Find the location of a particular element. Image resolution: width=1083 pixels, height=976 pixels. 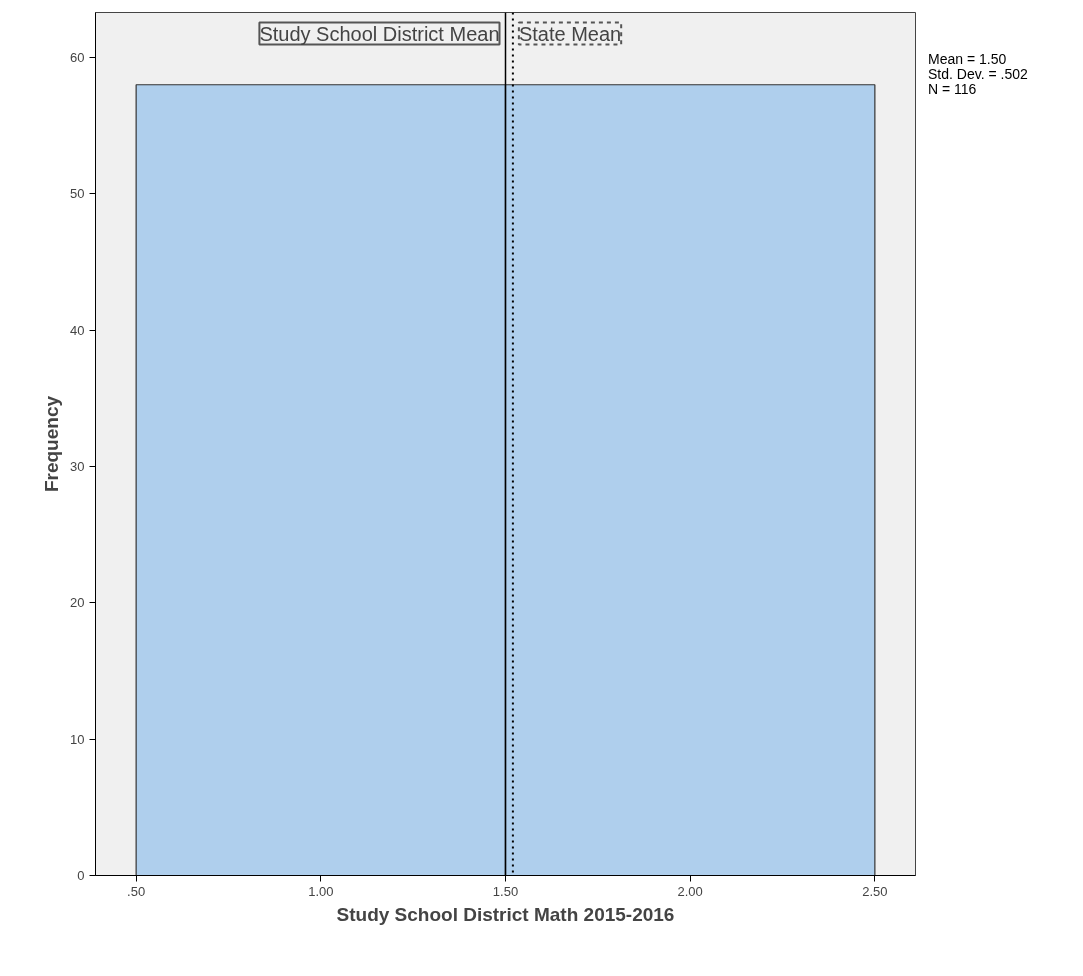

y-tick-label: 20 is located at coordinates (77, 603).